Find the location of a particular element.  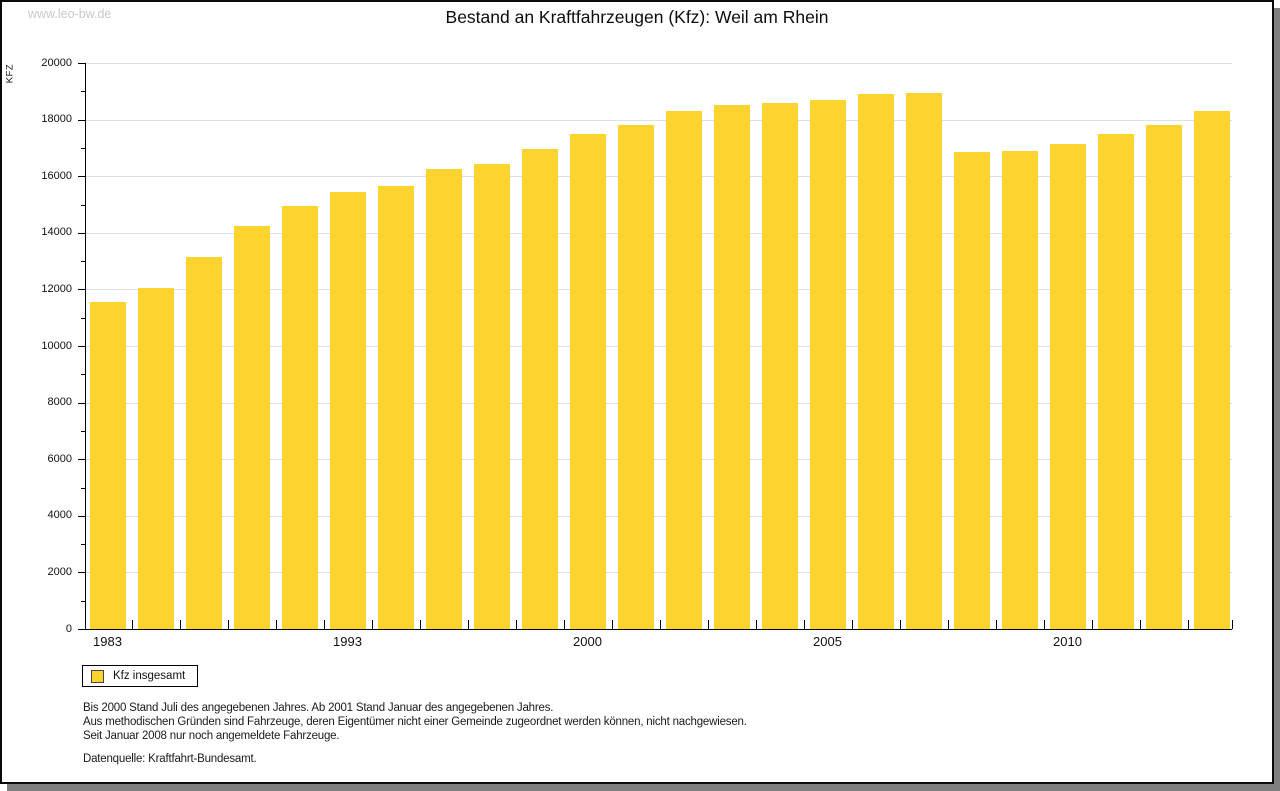

legend: Kfz insgesamt is located at coordinates (140, 676).